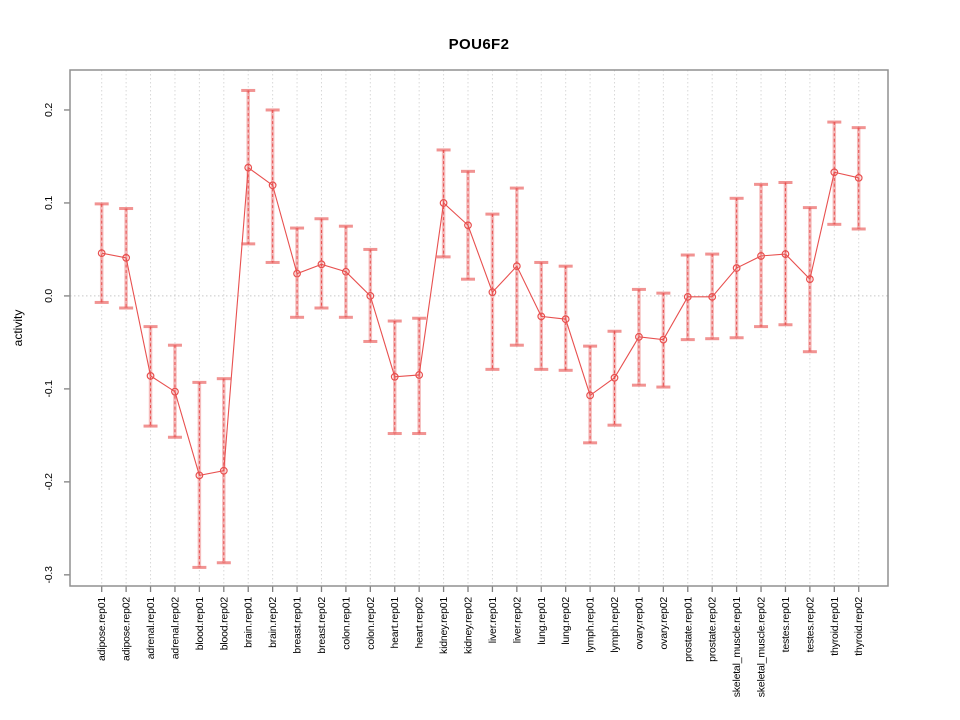 This screenshot has width=960, height=720. I want to click on x-tick-label: skeletal_muscle.rep02, so click(762, 647).